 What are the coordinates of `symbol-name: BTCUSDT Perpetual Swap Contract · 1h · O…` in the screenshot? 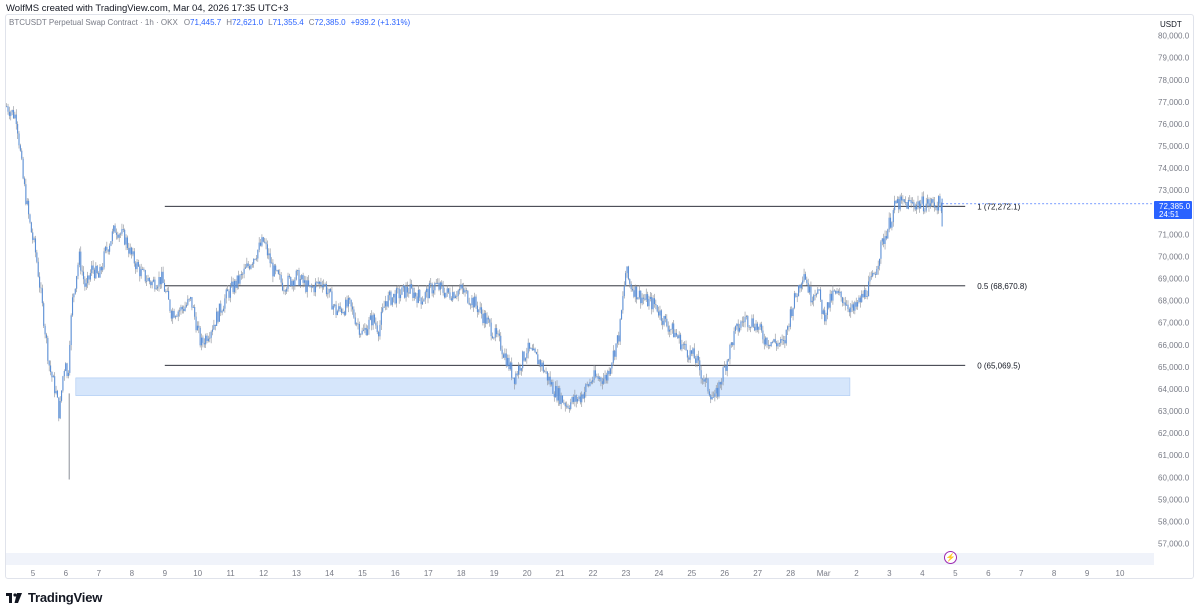 It's located at (93, 22).